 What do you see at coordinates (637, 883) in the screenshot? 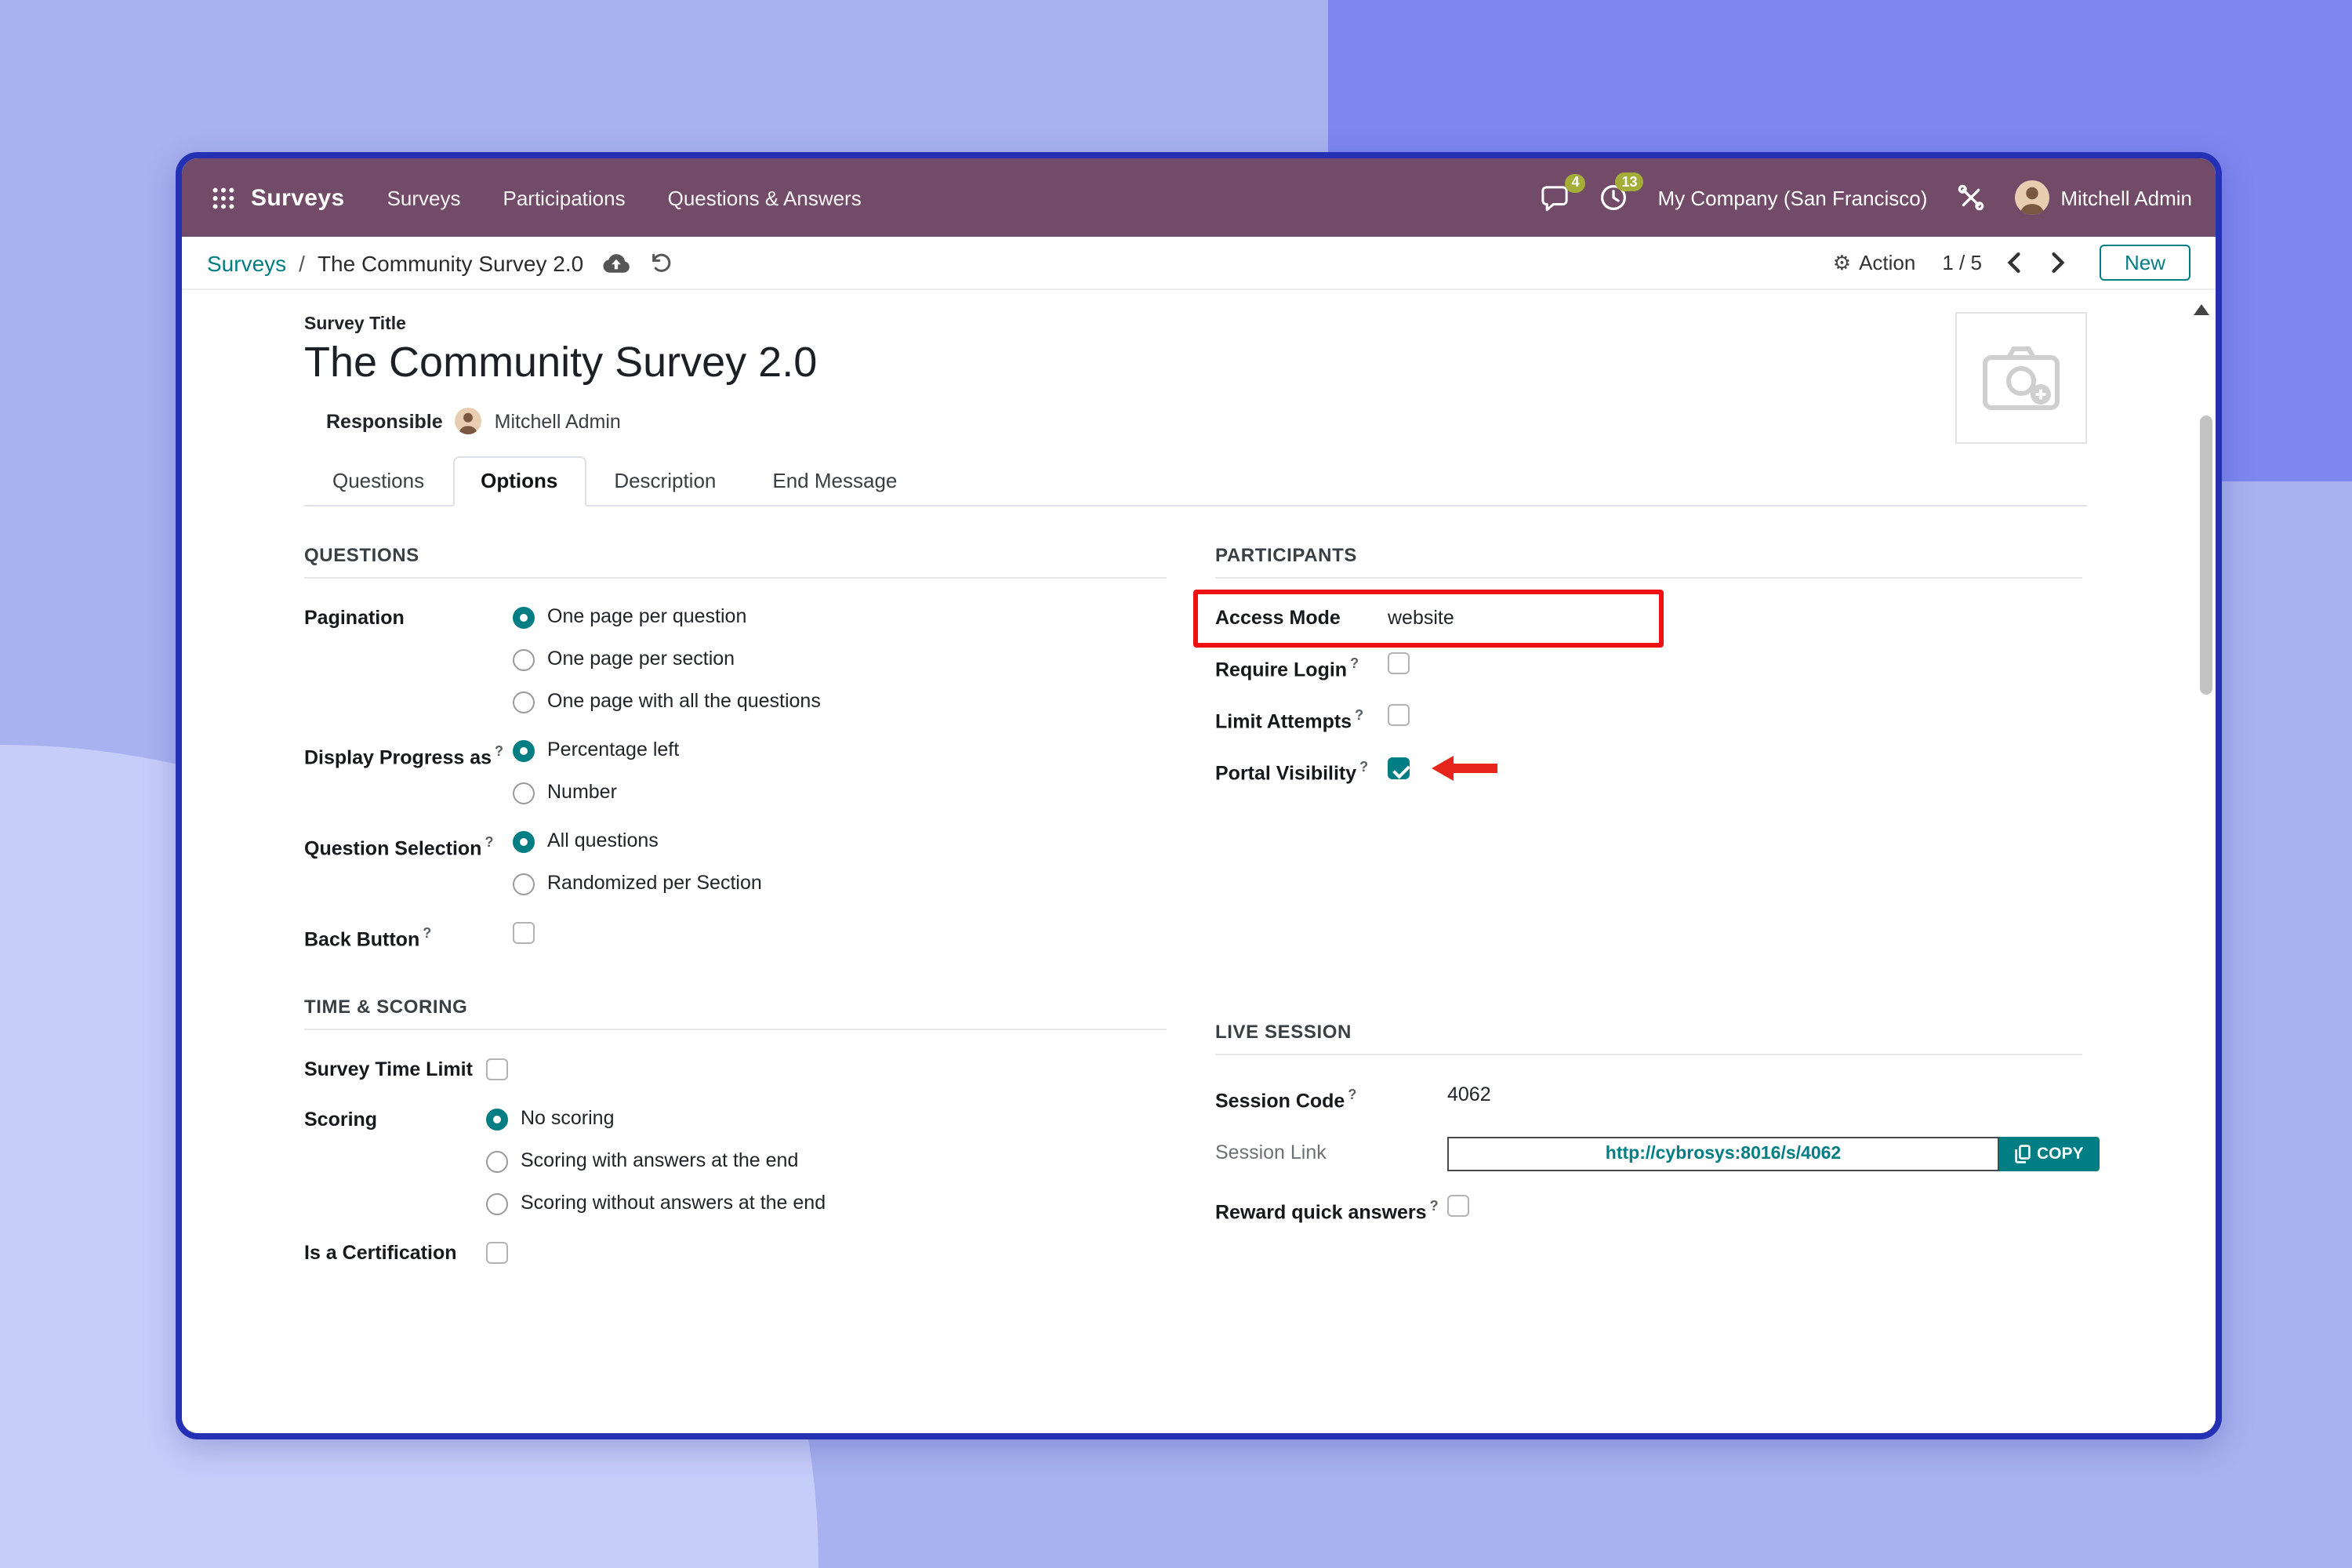
I see `radio-randomized-per-section: Randomized per Section` at bounding box center [637, 883].